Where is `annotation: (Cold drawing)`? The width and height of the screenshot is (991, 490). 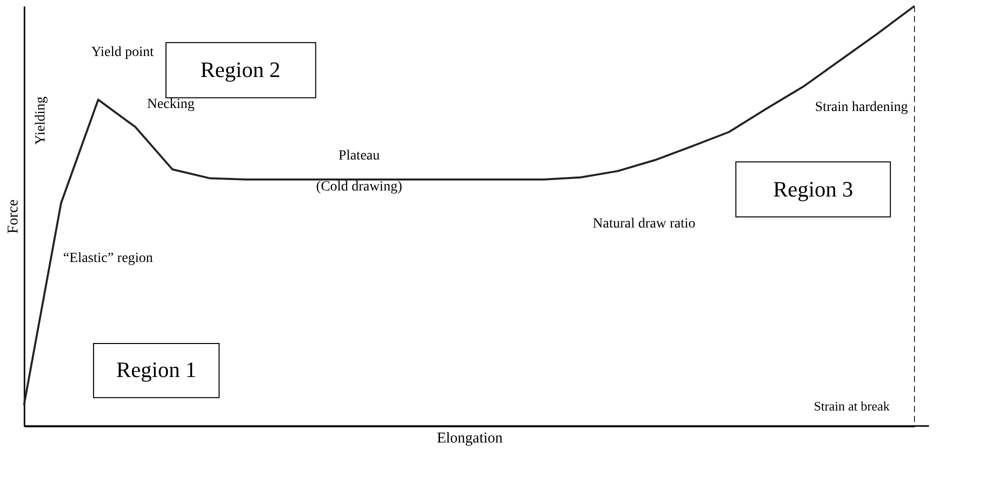 annotation: (Cold drawing) is located at coordinates (359, 187).